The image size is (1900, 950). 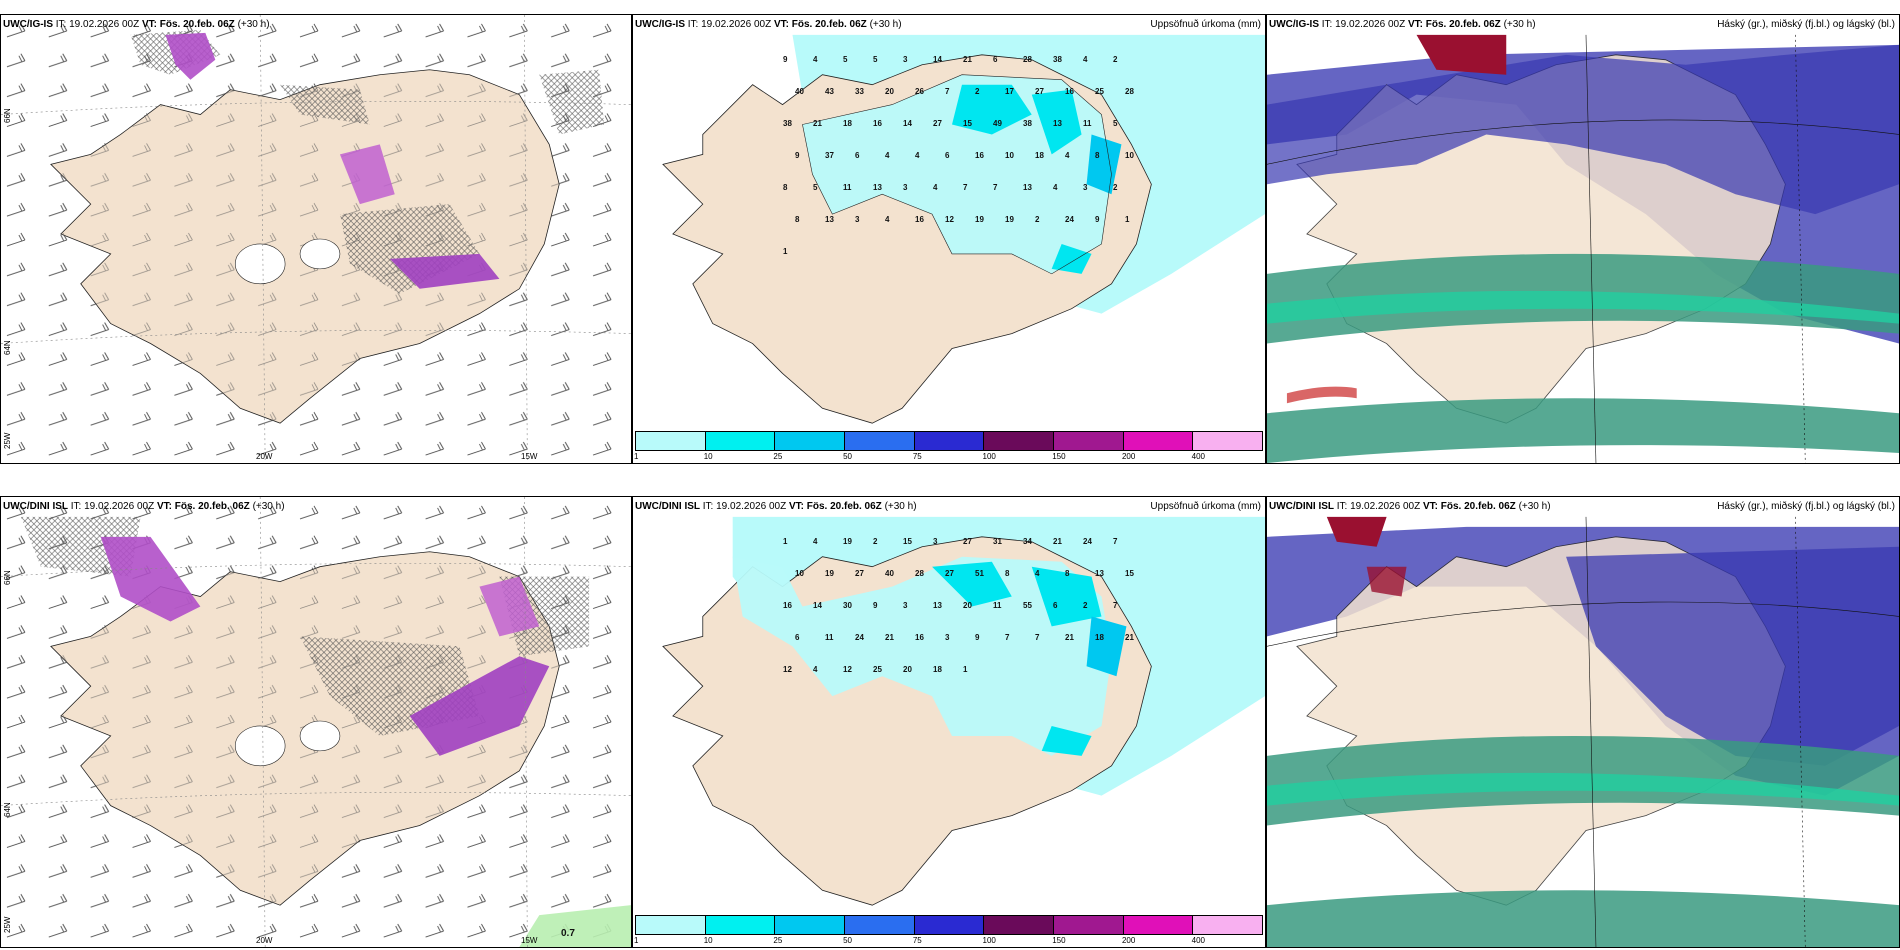 What do you see at coordinates (997, 123) in the screenshot?
I see `precip-value: 49` at bounding box center [997, 123].